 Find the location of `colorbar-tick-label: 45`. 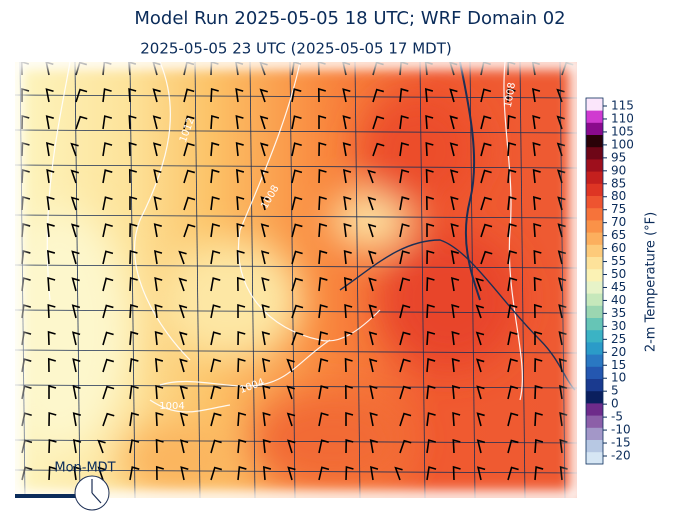

colorbar-tick-label: 45 is located at coordinates (618, 287).